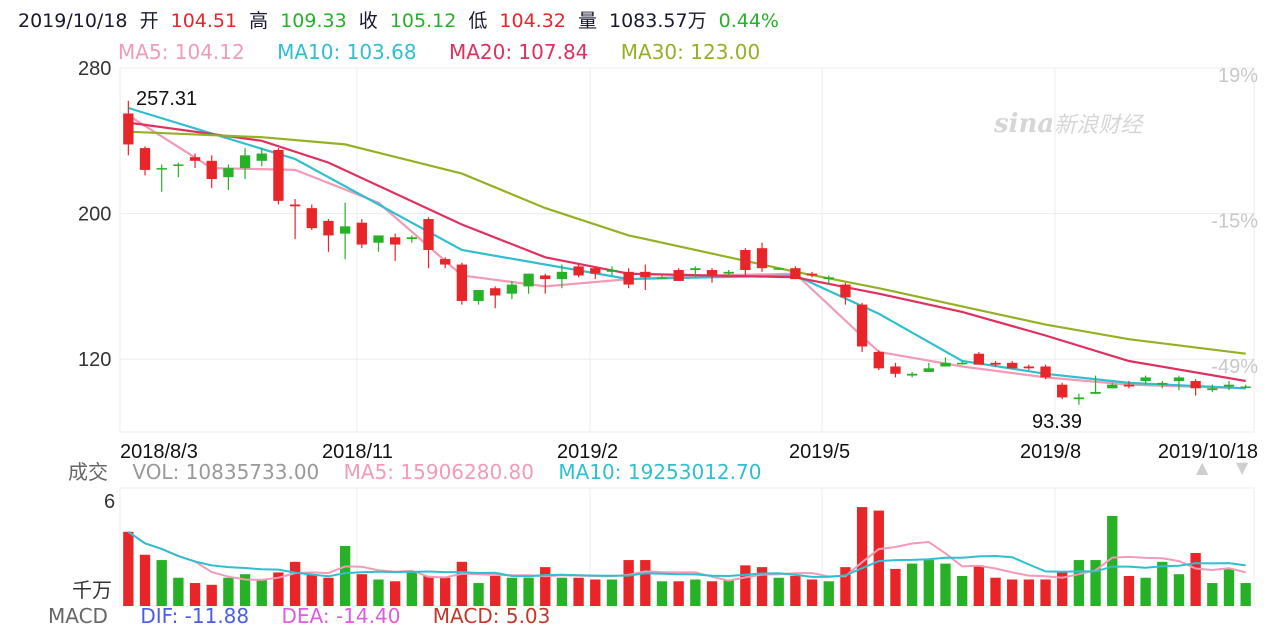 Image resolution: width=1274 pixels, height=640 pixels. What do you see at coordinates (109, 502) in the screenshot?
I see `volume-top-tick: 6` at bounding box center [109, 502].